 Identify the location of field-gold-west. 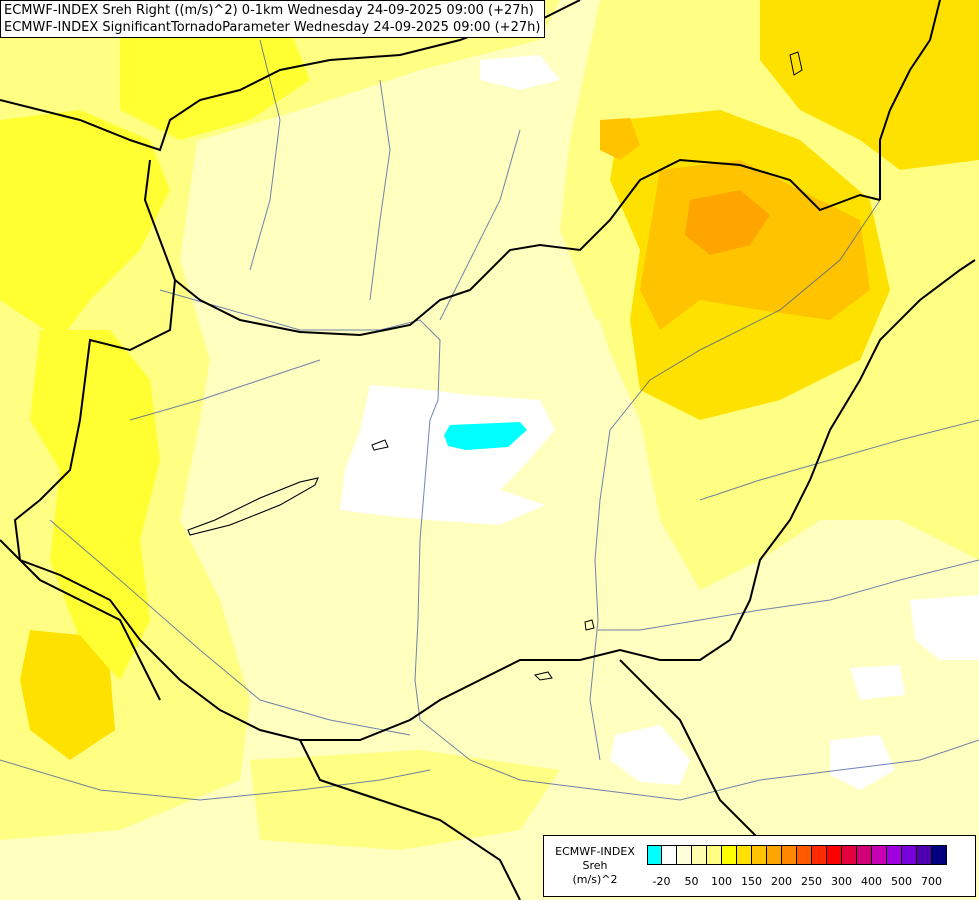
(95, 505).